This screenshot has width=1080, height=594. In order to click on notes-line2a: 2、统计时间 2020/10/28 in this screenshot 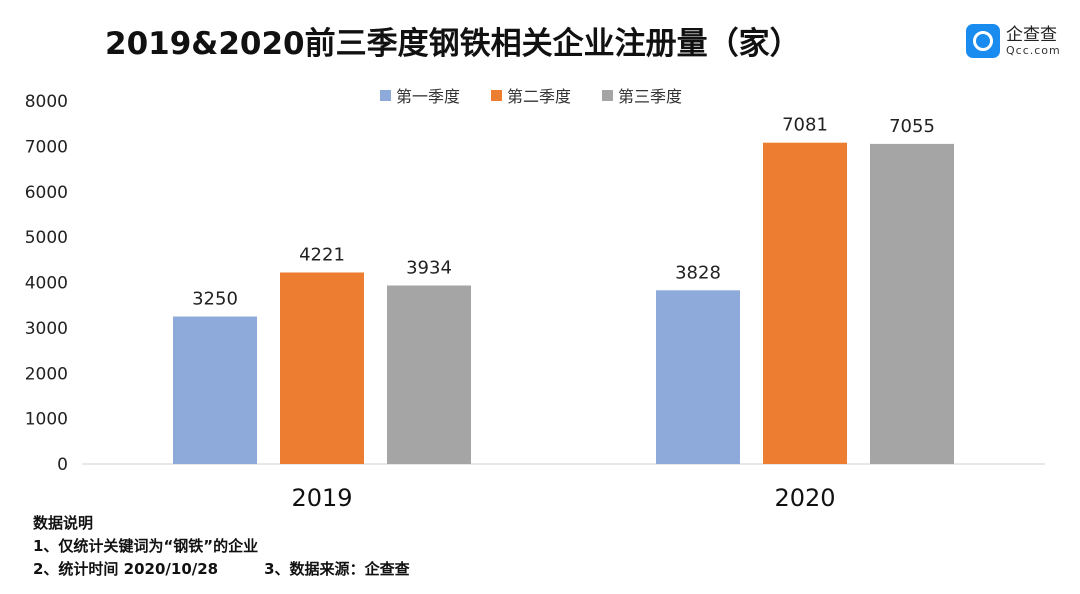, I will do `click(126, 569)`.